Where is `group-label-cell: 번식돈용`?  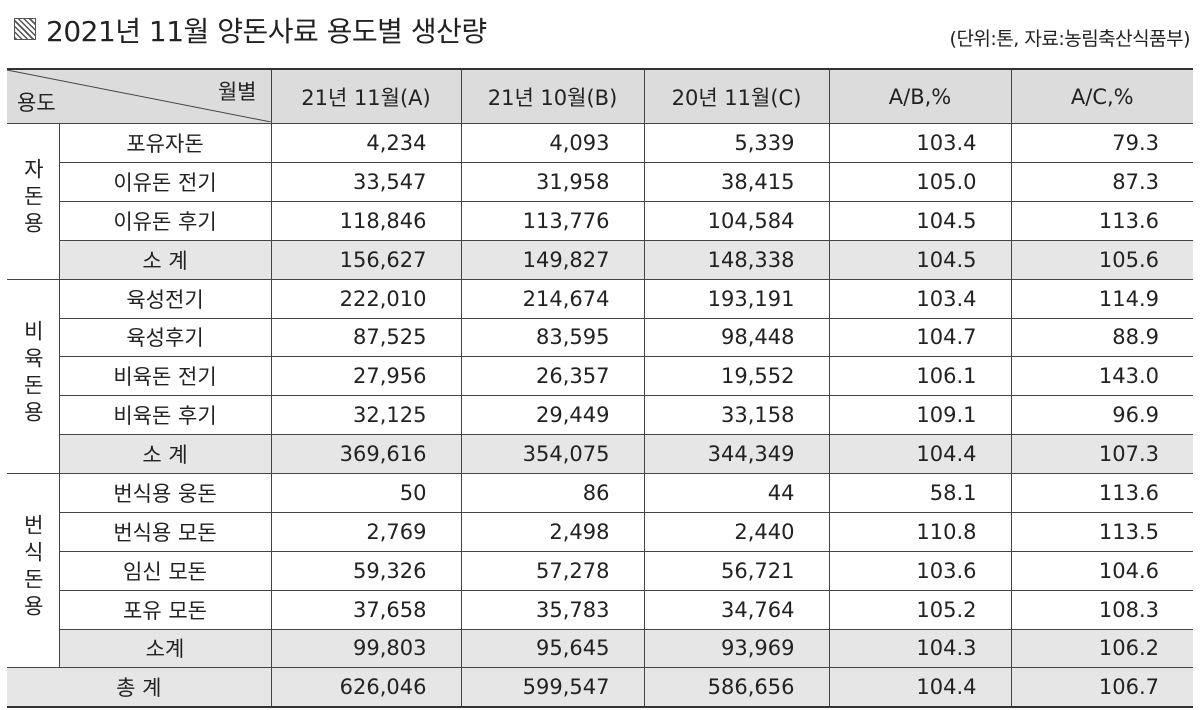 group-label-cell: 번식돈용 is located at coordinates (33, 571).